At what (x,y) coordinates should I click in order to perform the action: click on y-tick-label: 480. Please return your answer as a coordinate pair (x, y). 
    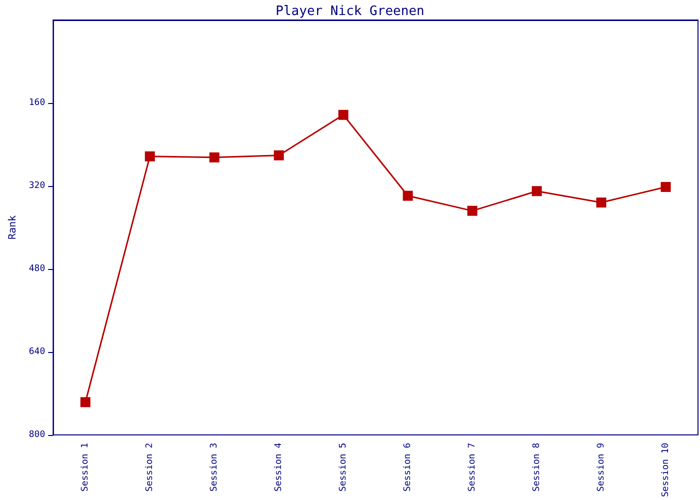
    Looking at the image, I should click on (37, 269).